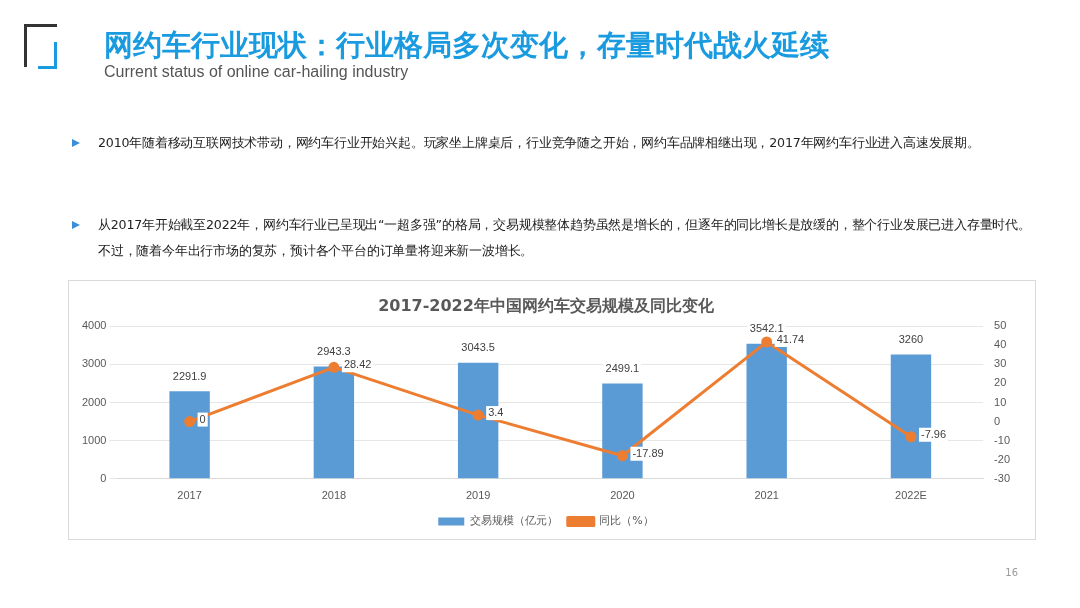  I want to click on y2-tick-label: 30, so click(1000, 363).